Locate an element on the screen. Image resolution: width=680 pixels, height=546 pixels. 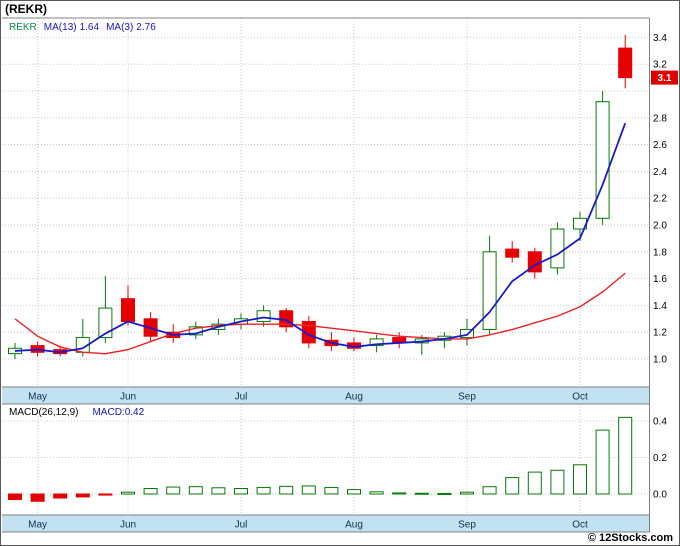
svg-text: 3.4 is located at coordinates (660, 38).